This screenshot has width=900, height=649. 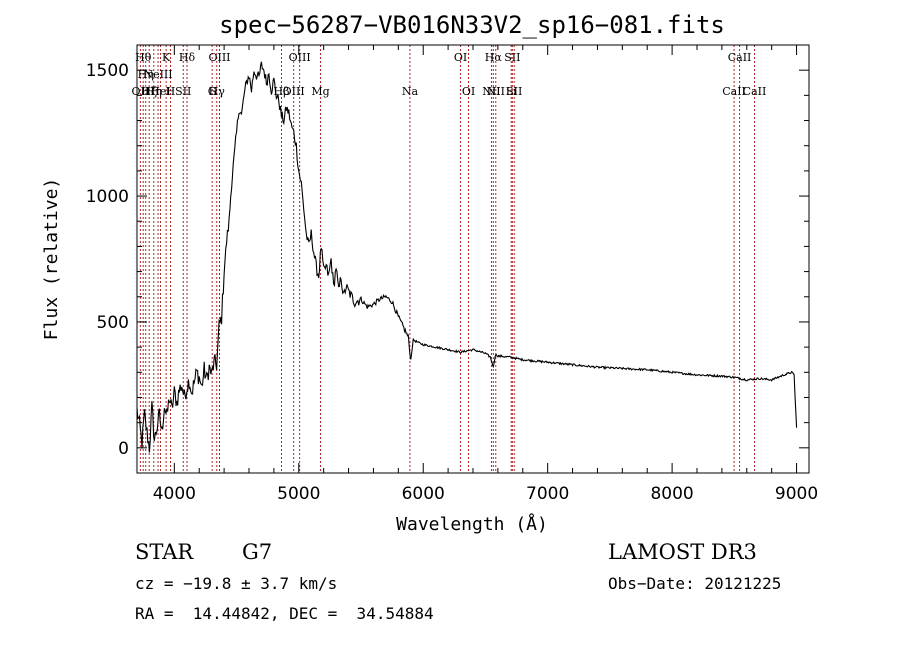 I want to click on y-tick-label: 1000, so click(x=107, y=197).